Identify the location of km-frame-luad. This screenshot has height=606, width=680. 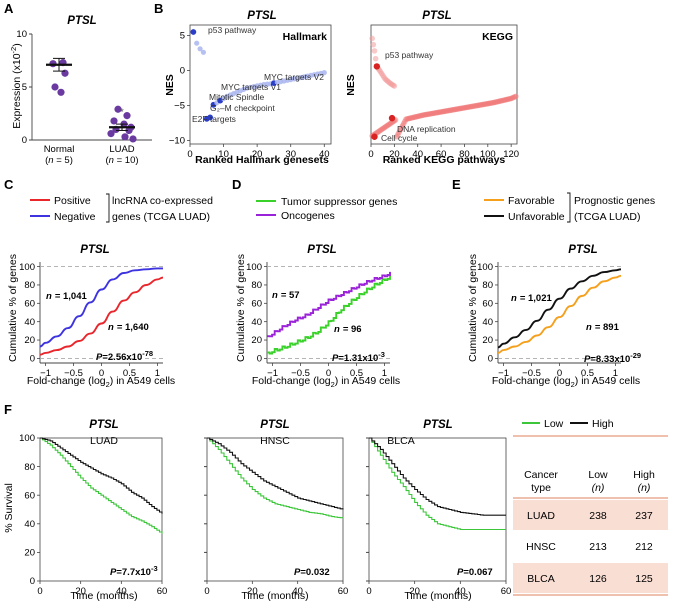
(101, 509).